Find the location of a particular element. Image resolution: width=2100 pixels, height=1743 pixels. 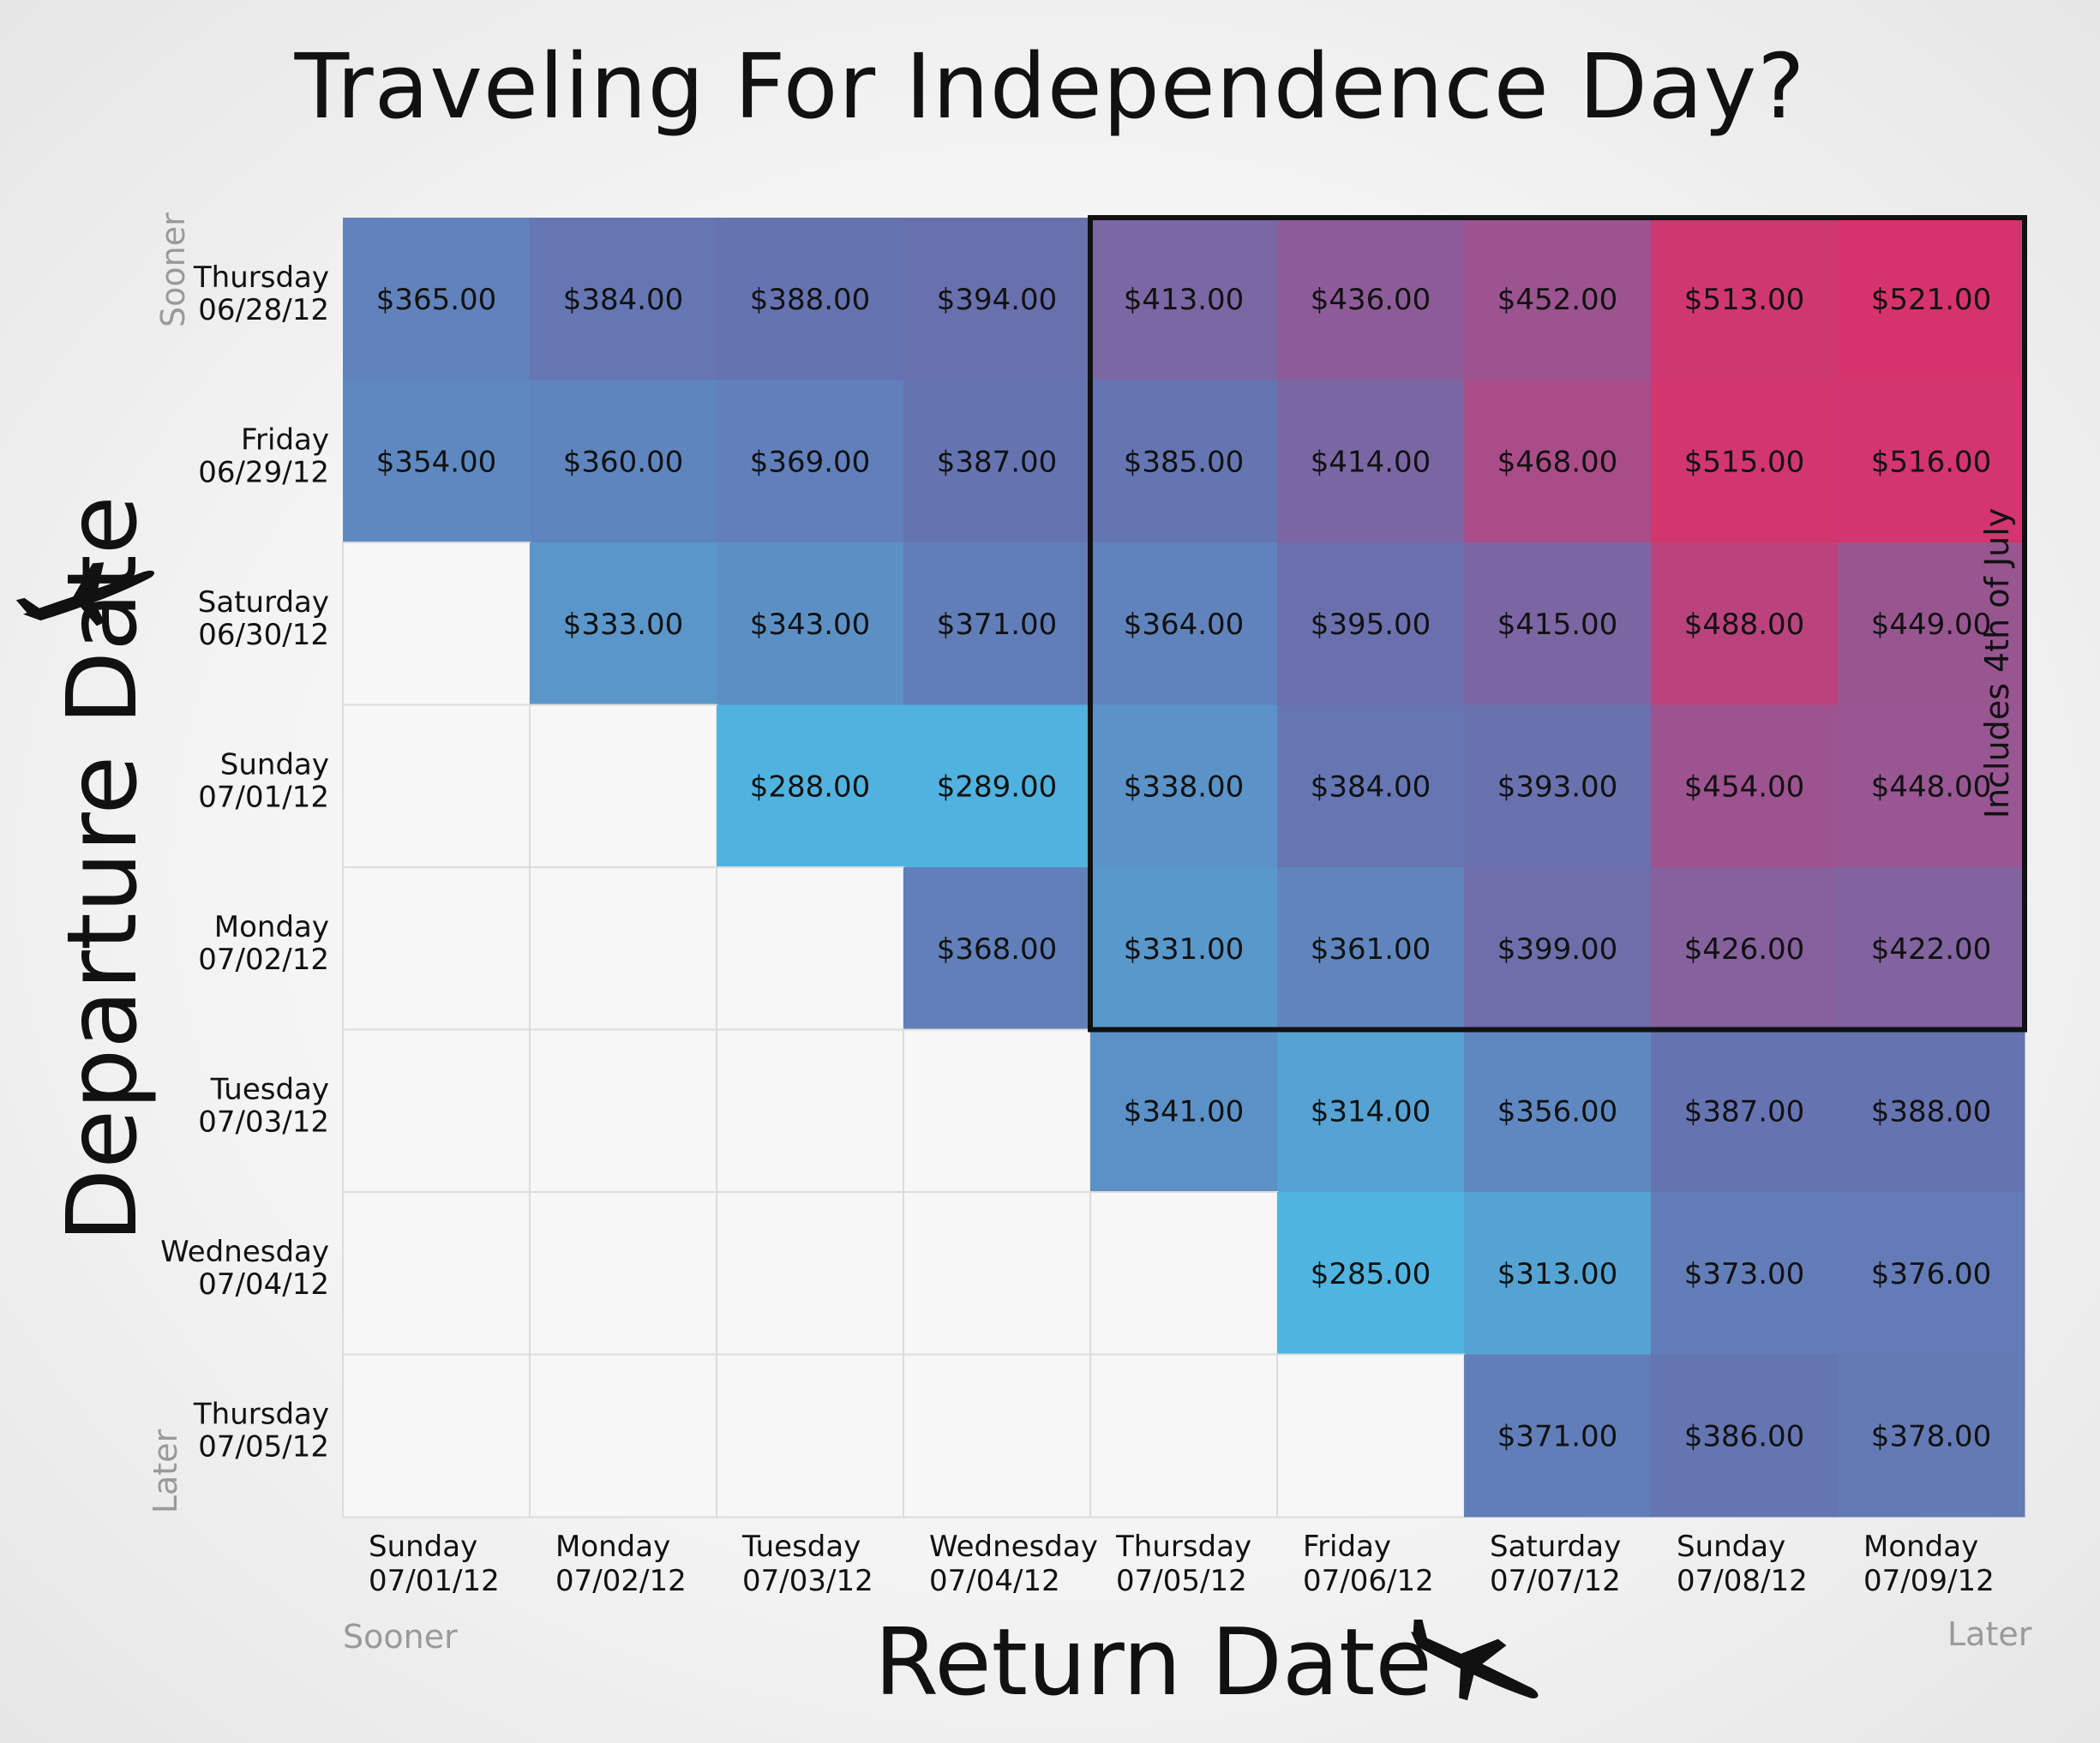

x-tick-label-day: Wednesday is located at coordinates (1013, 1547).